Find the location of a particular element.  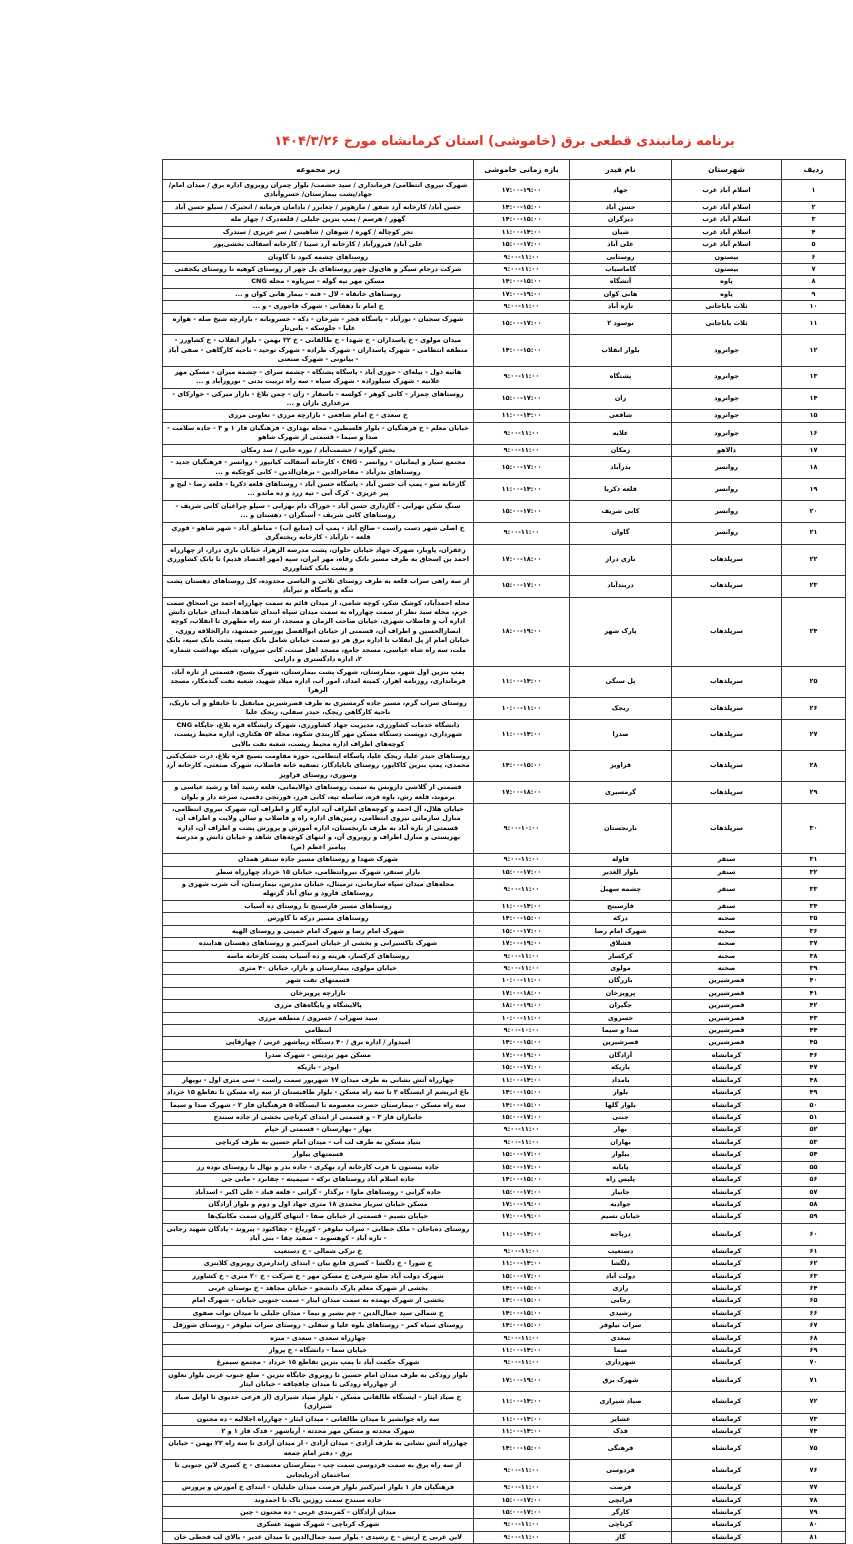

cell-row-number: ۱۰ is located at coordinates (813, 307).